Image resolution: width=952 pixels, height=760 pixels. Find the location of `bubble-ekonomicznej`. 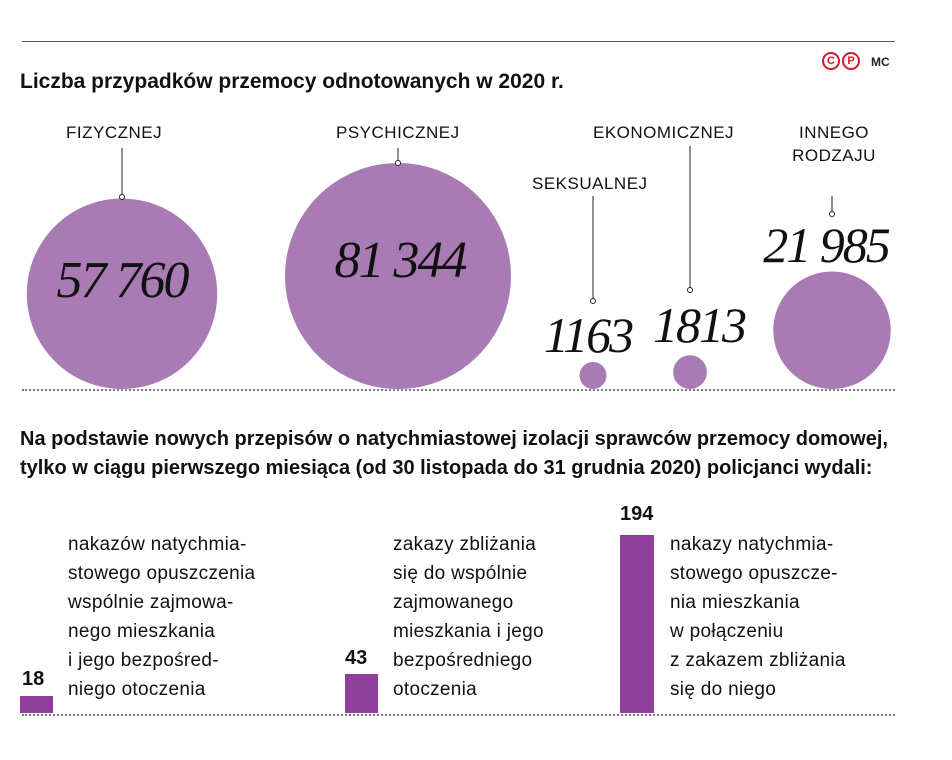

bubble-ekonomicznej is located at coordinates (690, 372).